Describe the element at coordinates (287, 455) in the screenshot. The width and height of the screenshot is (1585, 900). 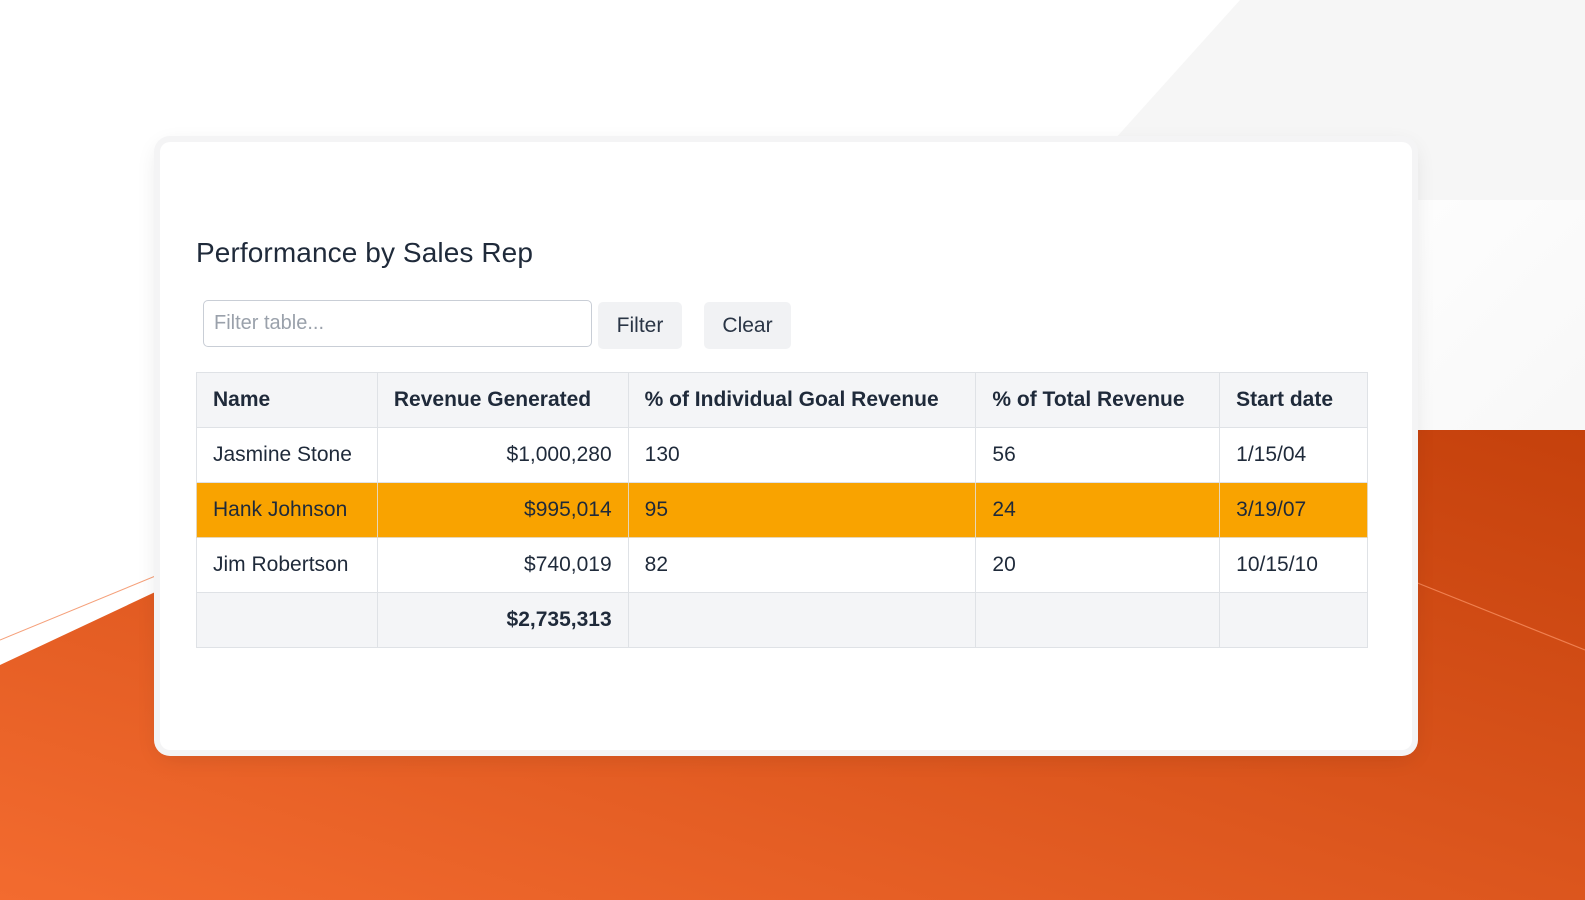
I see `cell-name: Jasmine Stone` at that location.